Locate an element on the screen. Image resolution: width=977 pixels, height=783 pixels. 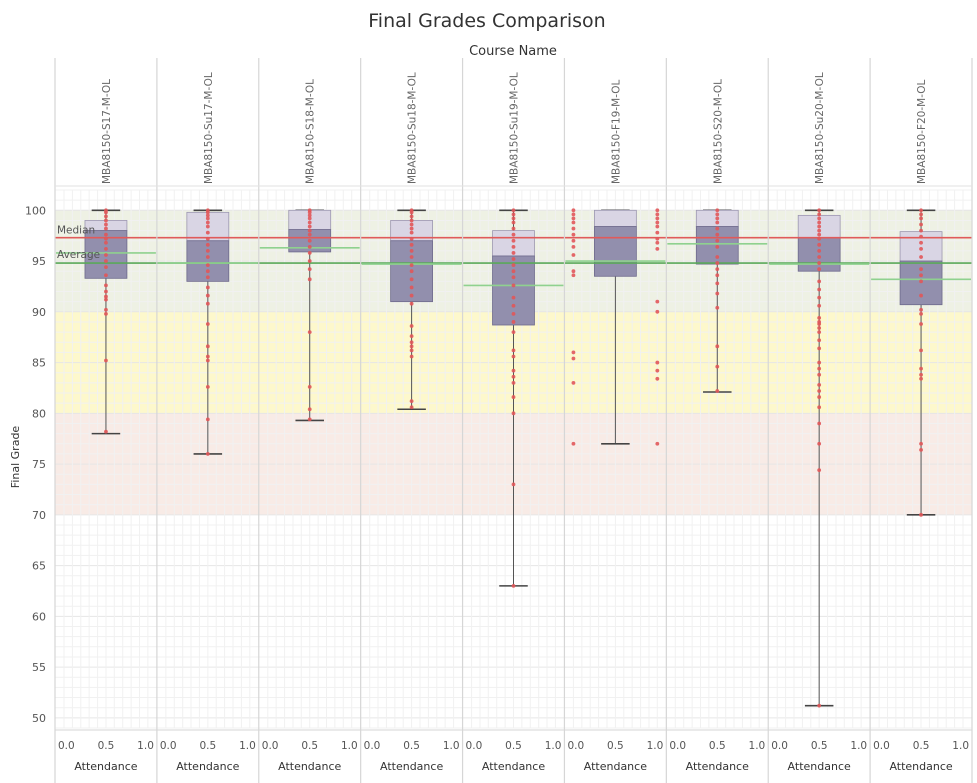
y-tick-label: 55 is located at coordinates (39, 667).